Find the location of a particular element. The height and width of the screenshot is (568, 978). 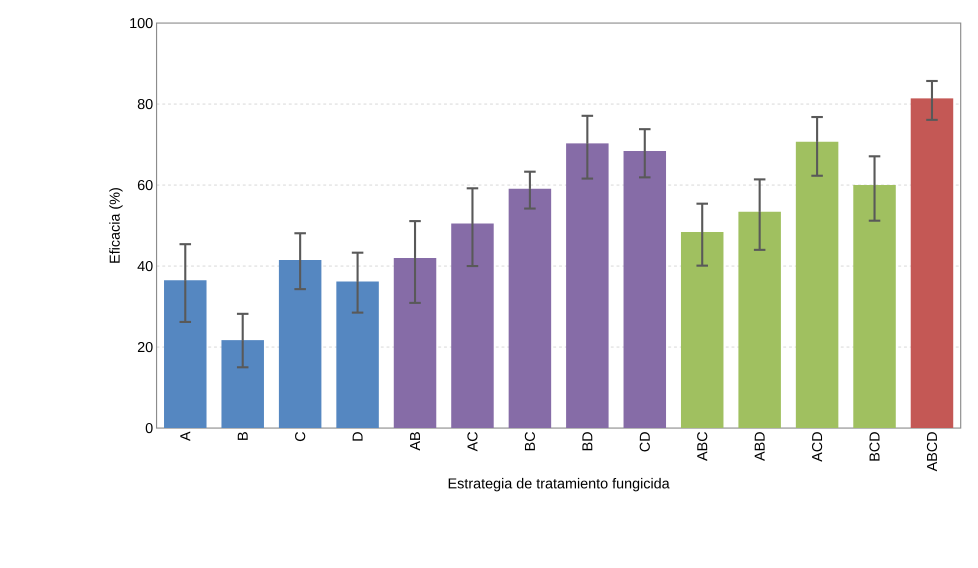

x-tick-label: B is located at coordinates (243, 436).